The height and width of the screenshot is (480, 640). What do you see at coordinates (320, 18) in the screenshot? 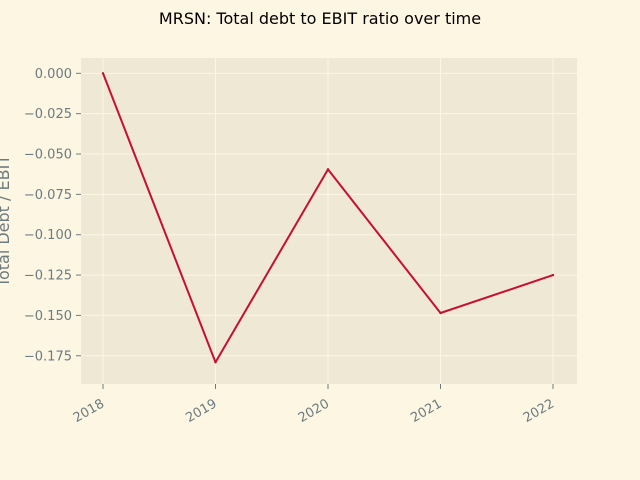
I see `chart-title: MRSN: Total debt to EBIT ratio over time` at bounding box center [320, 18].